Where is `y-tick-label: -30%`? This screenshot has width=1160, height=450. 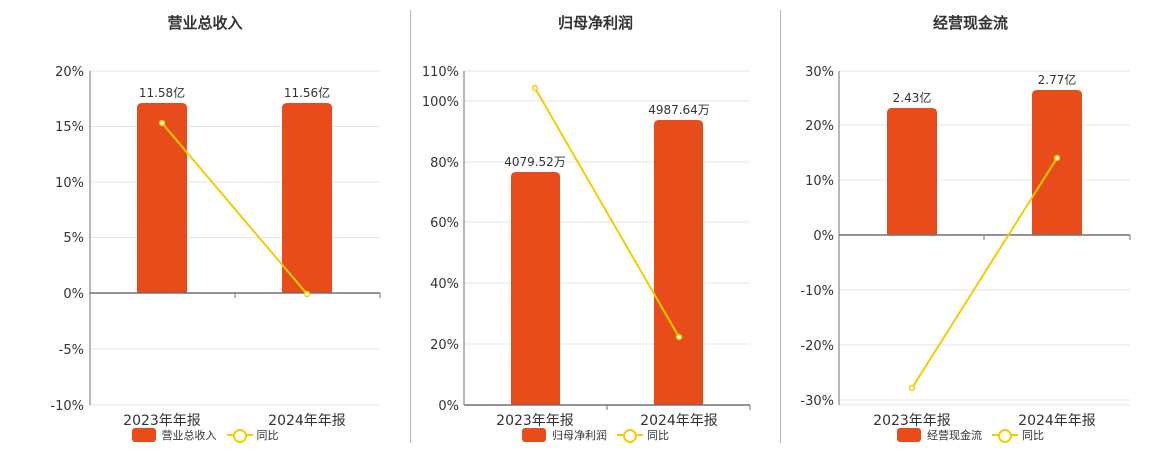
y-tick-label: -30% is located at coordinates (817, 401).